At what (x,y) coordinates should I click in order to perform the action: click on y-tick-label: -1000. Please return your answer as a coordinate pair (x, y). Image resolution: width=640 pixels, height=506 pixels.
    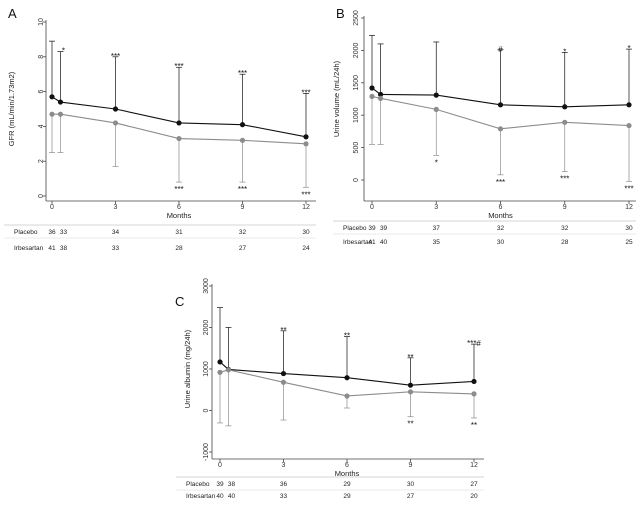
    Looking at the image, I should click on (206, 452).